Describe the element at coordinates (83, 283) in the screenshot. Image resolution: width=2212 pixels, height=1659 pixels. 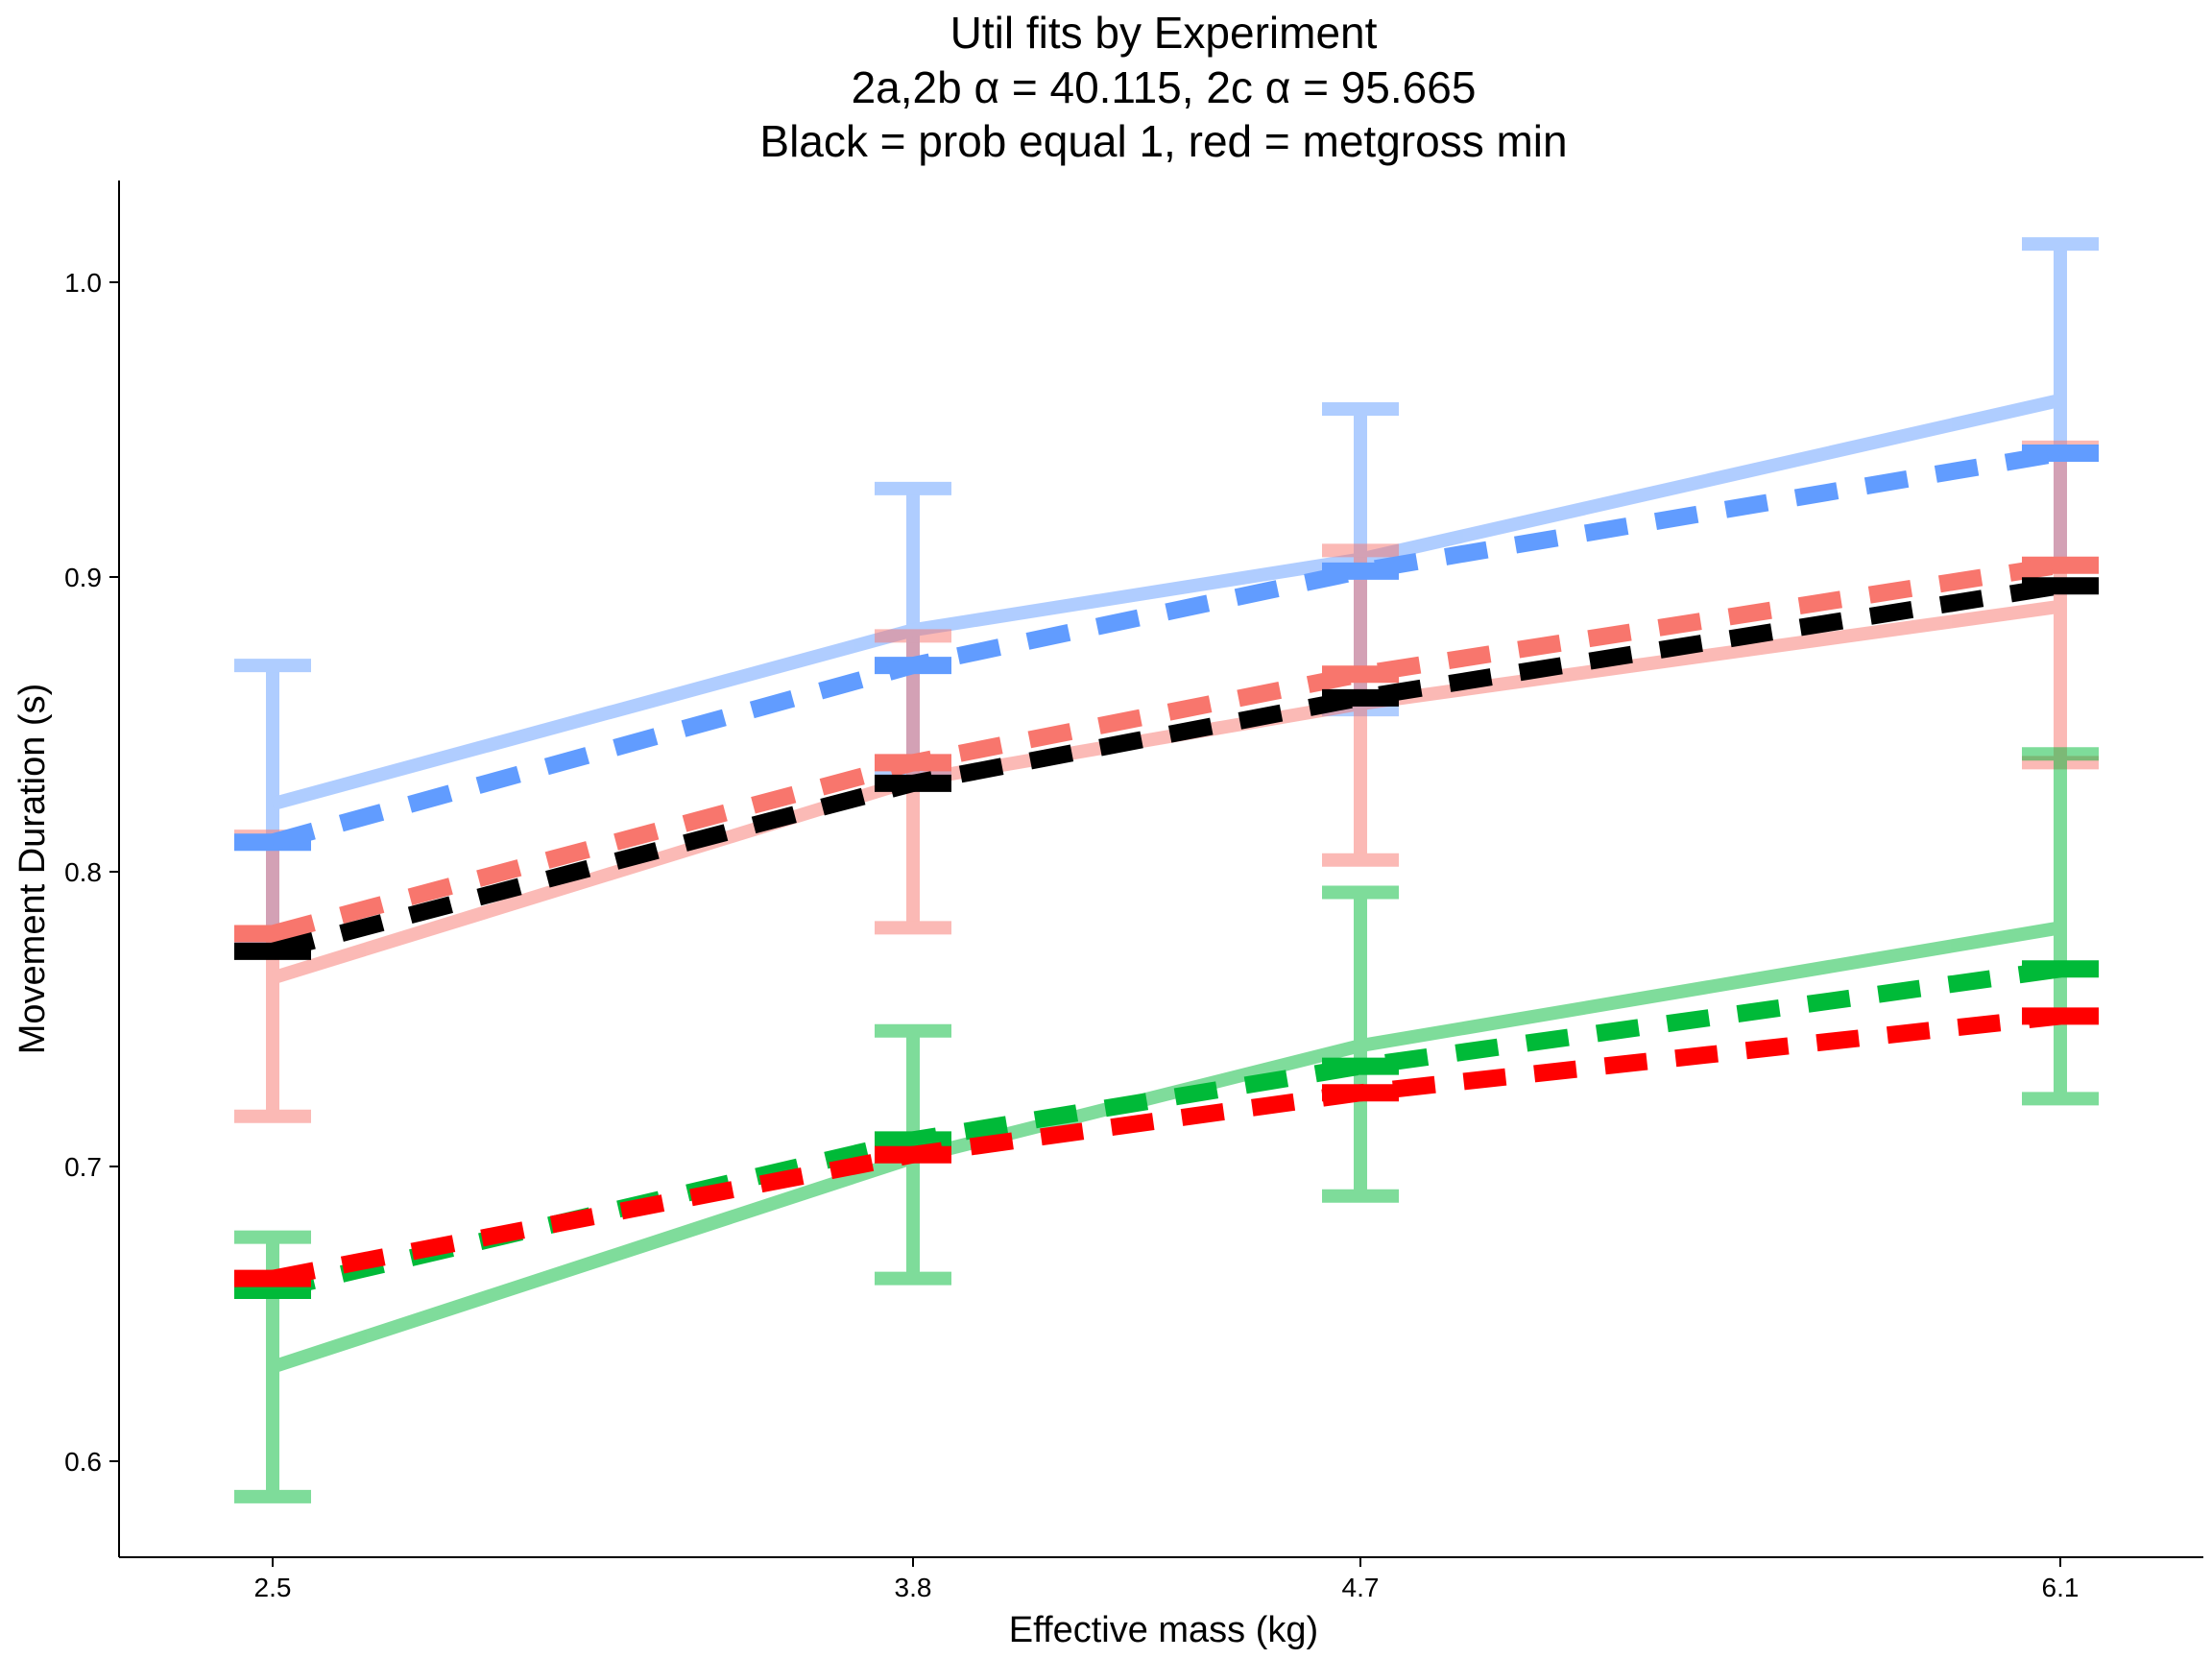
I see `y-tick-label: 1.0` at that location.